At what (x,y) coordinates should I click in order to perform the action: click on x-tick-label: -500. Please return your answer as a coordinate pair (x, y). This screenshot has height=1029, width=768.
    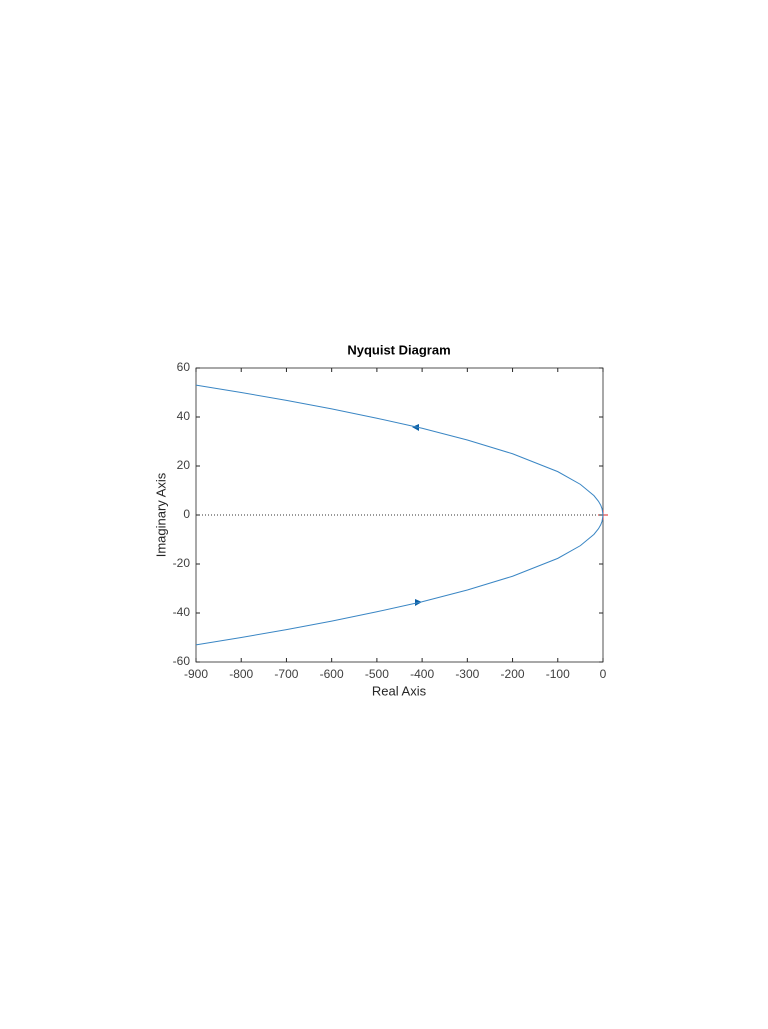
    Looking at the image, I should click on (377, 674).